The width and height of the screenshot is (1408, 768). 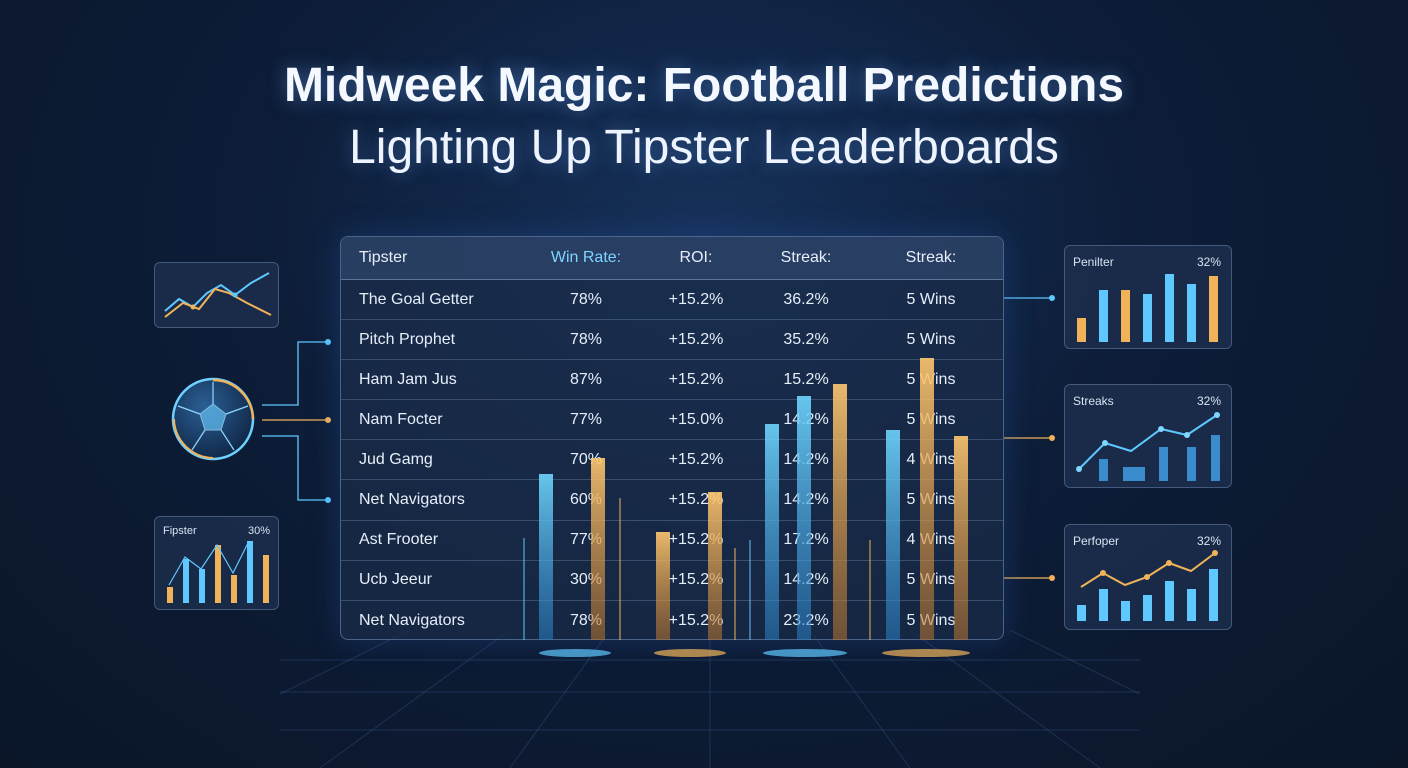 What do you see at coordinates (1148, 446) in the screenshot?
I see `streaks-chart` at bounding box center [1148, 446].